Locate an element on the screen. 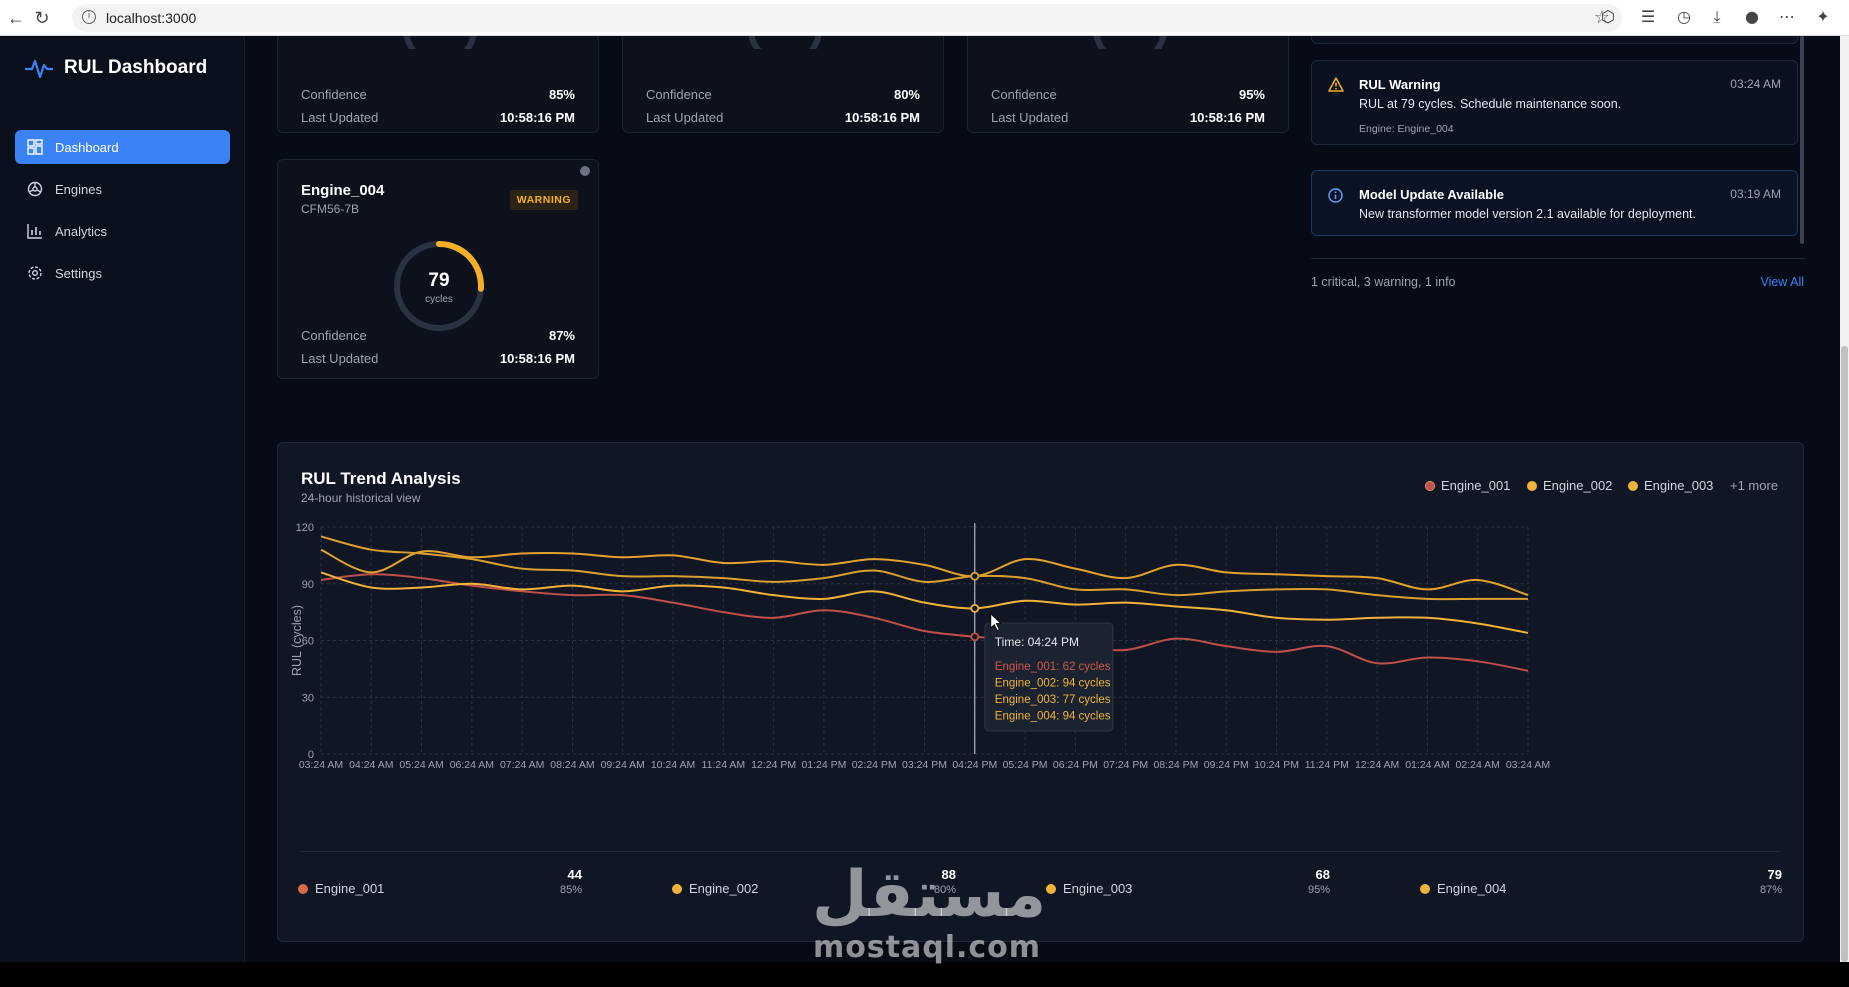 This screenshot has width=1849, height=987. copilot-icon: ✦ is located at coordinates (1823, 16).